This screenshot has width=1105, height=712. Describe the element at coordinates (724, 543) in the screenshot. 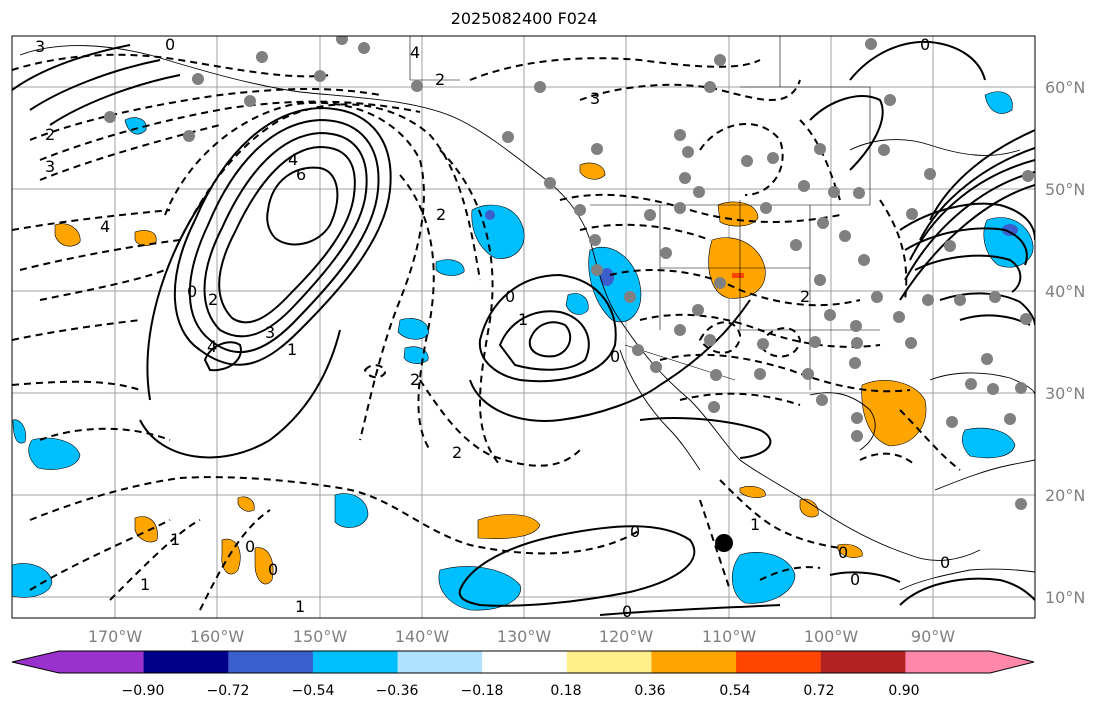

I see `marker-dot` at that location.